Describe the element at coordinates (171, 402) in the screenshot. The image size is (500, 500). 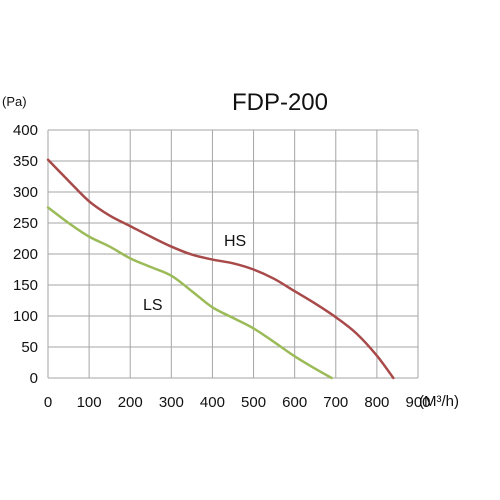
I see `x-tick-label-300: 300` at that location.